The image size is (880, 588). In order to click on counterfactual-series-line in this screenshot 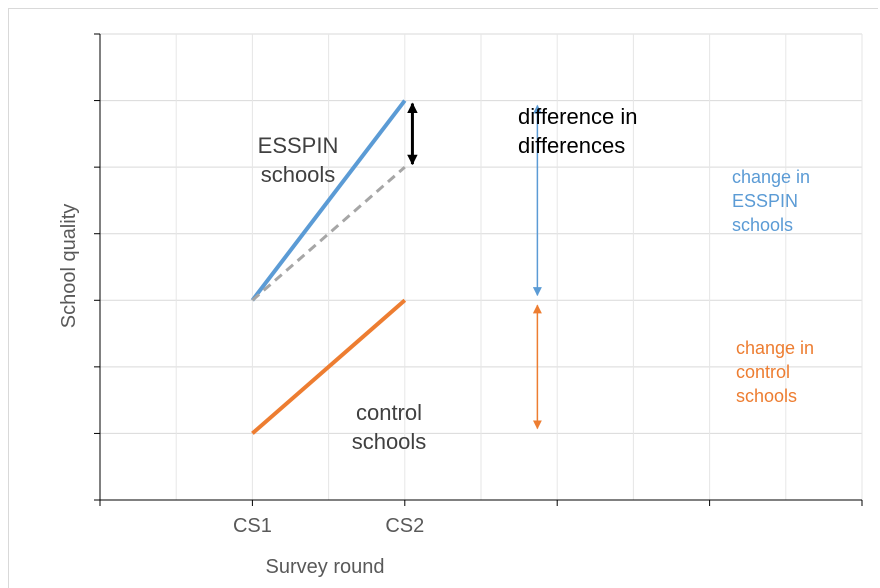, I will do `click(328, 234)`.